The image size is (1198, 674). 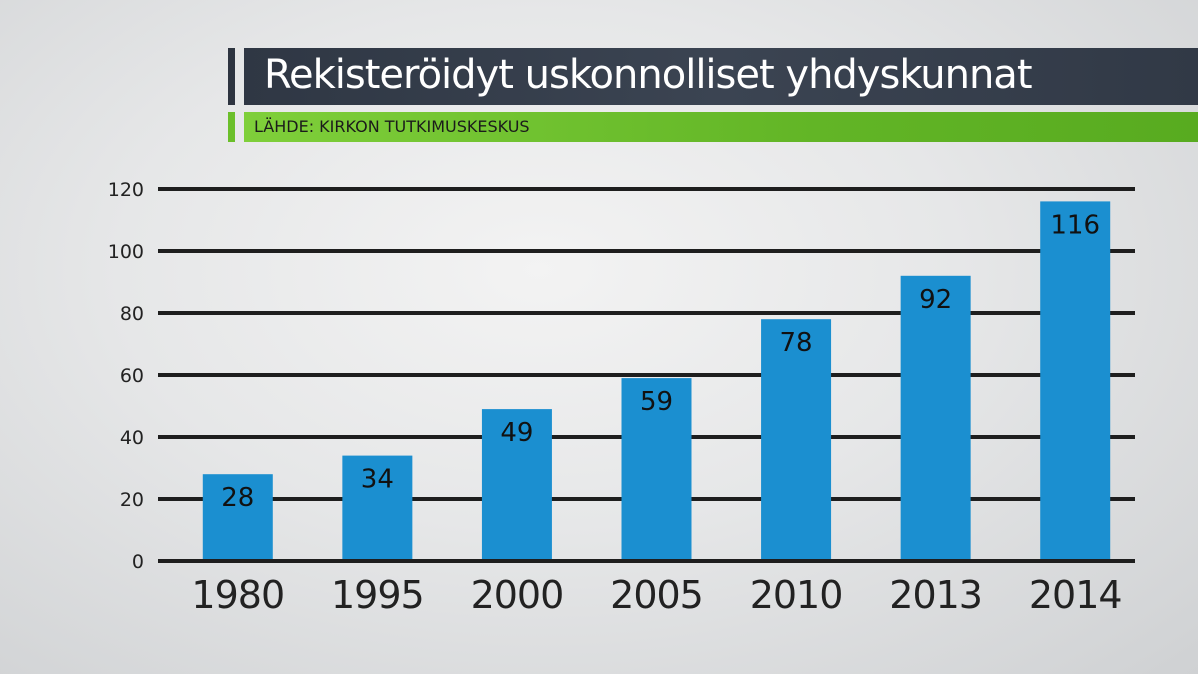 What do you see at coordinates (237, 595) in the screenshot?
I see `x-tick-label: 1980` at bounding box center [237, 595].